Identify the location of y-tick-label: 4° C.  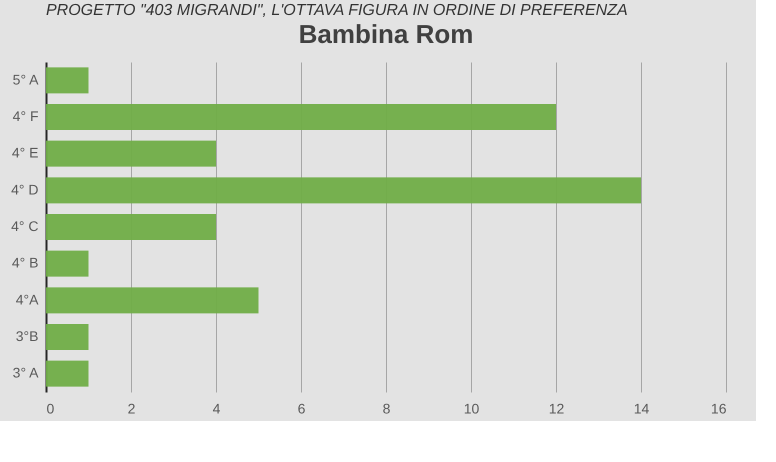
(24, 226).